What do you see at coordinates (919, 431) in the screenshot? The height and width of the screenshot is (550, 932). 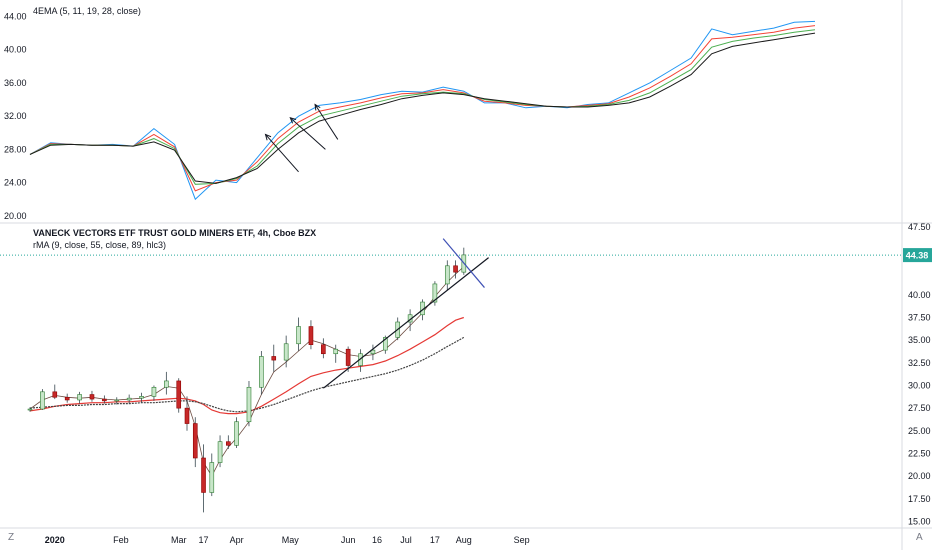 I see `price-y-tick: 25.00` at bounding box center [919, 431].